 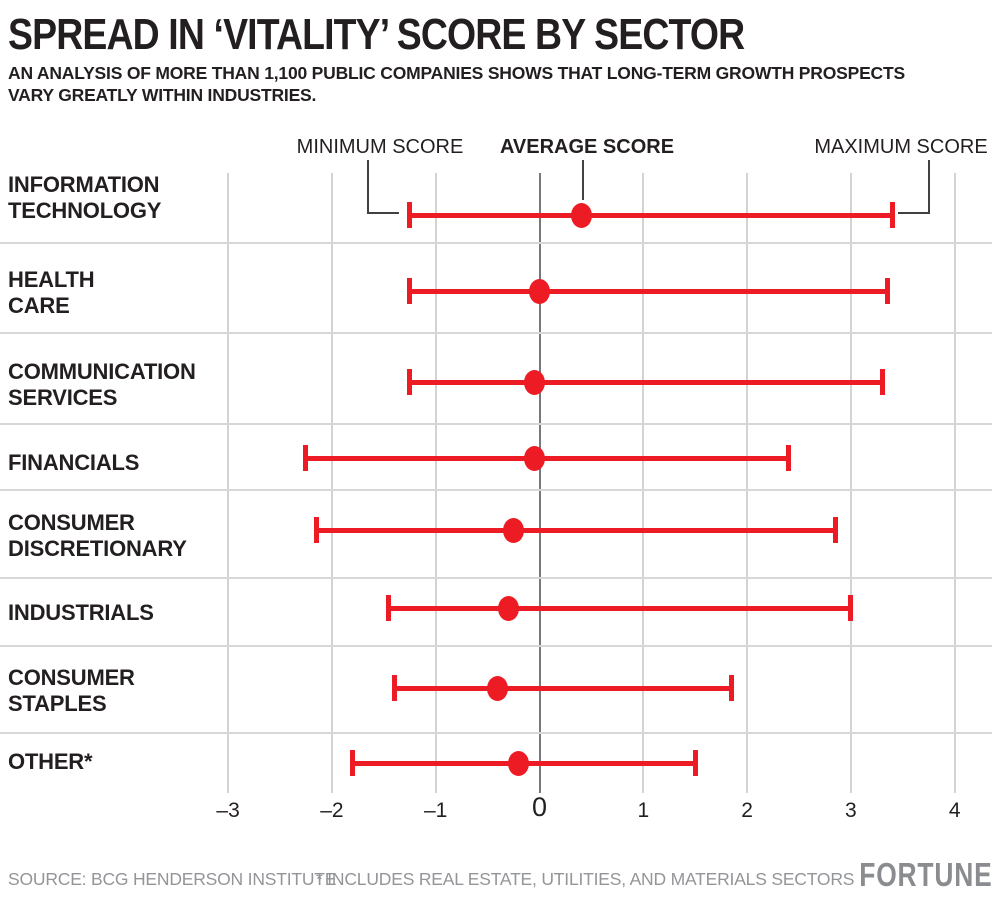 What do you see at coordinates (587, 147) in the screenshot?
I see `legend-average-score-label: AVERAGE SCORE` at bounding box center [587, 147].